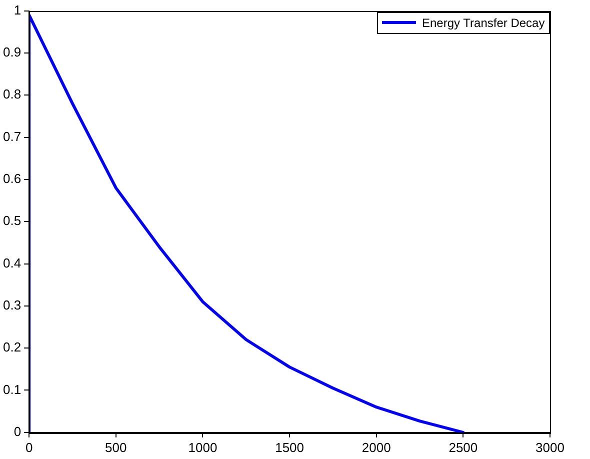 The image size is (590, 459). Describe the element at coordinates (18, 10) in the screenshot. I see `y-tick-label: 1` at that location.